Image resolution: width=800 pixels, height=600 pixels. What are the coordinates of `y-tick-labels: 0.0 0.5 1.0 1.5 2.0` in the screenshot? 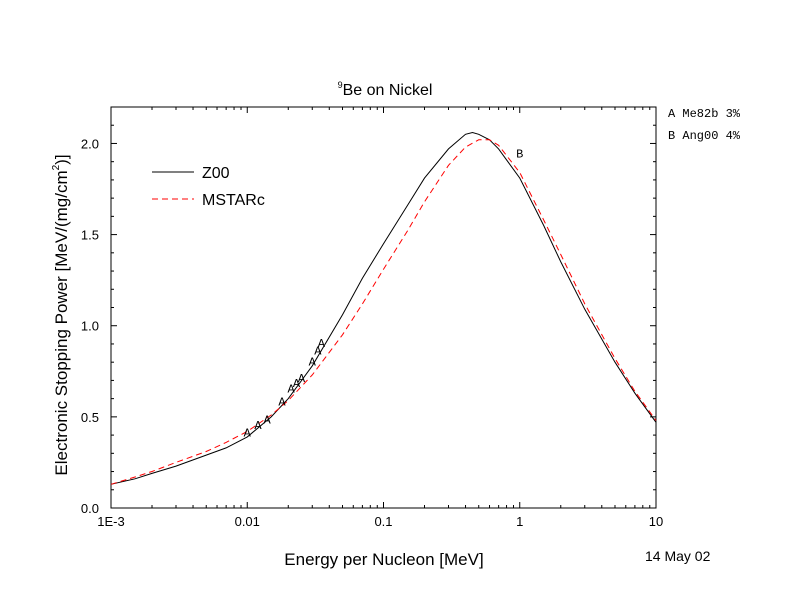 It's located at (90, 326).